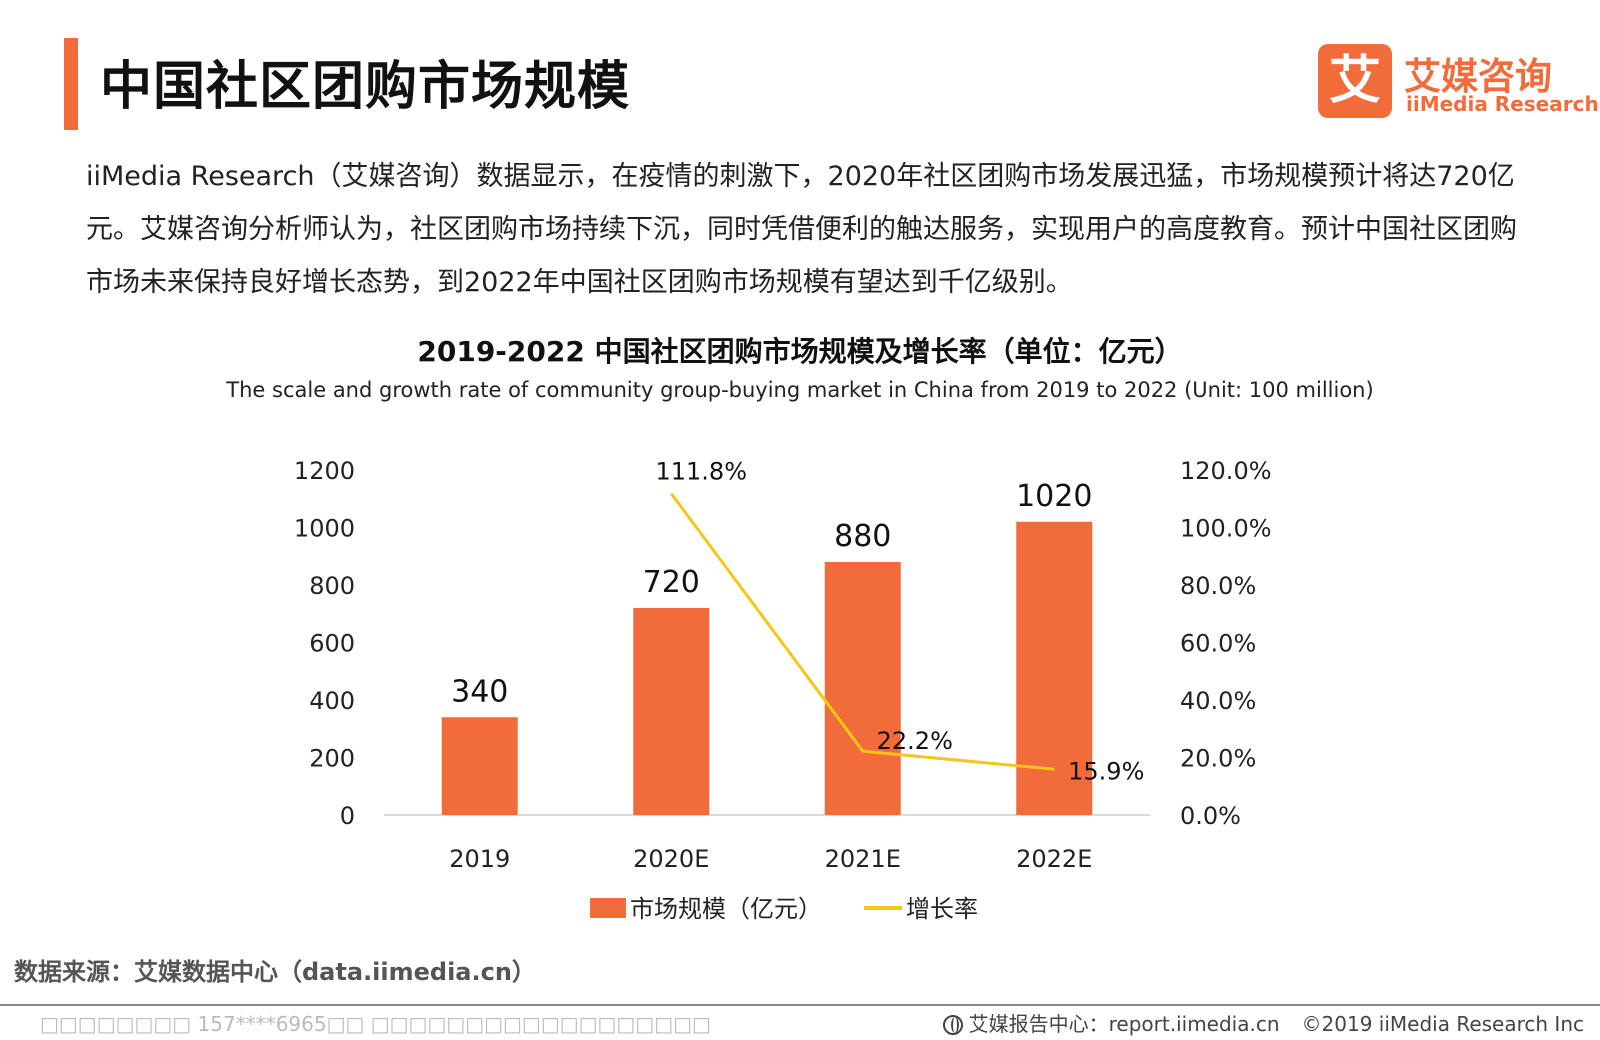 The width and height of the screenshot is (1600, 1040). What do you see at coordinates (915, 741) in the screenshot?
I see `growth-rate-label: 22.2%` at bounding box center [915, 741].